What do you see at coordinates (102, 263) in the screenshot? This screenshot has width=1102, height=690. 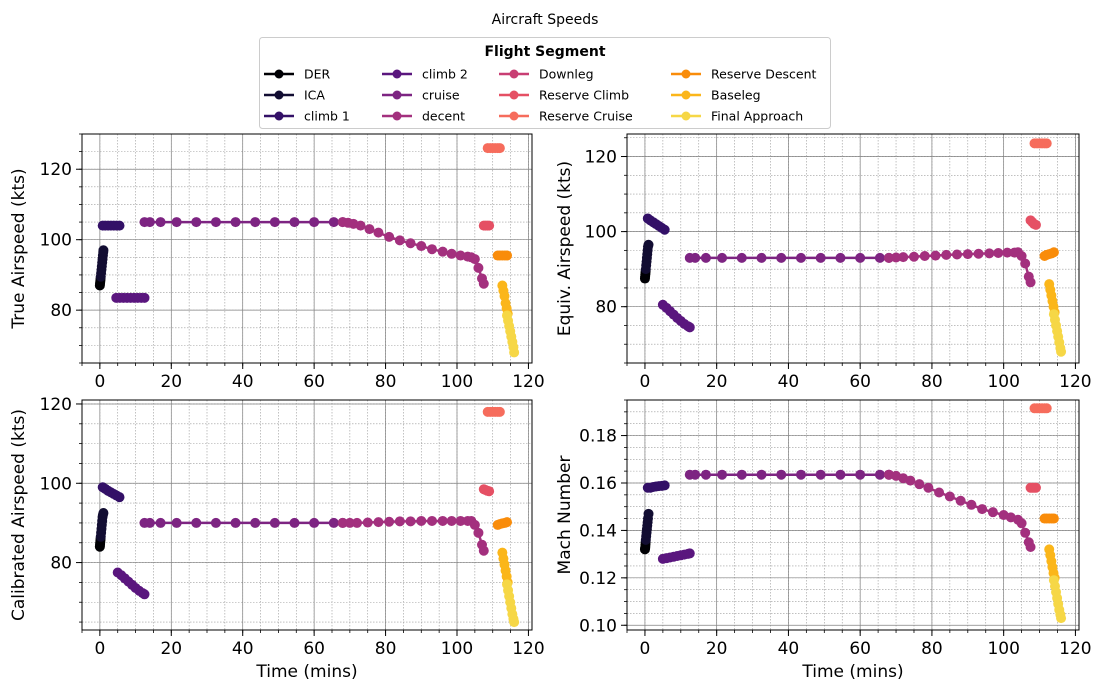 I see `series-ica` at bounding box center [102, 263].